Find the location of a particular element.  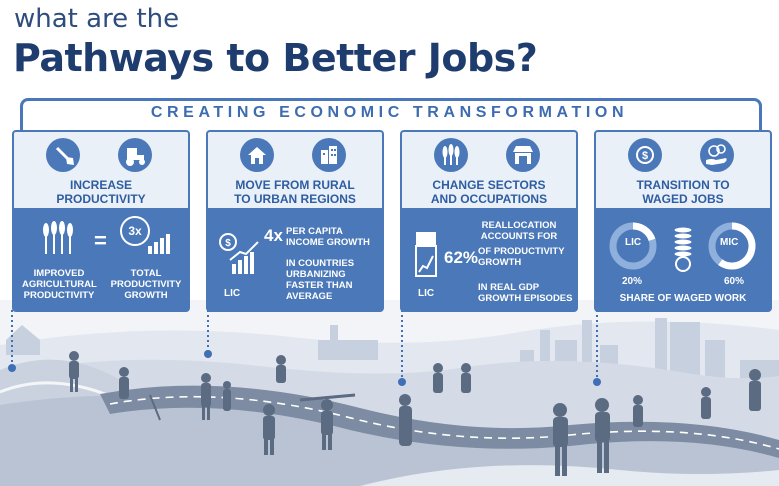

coin-icon: $ is located at coordinates (645, 155).